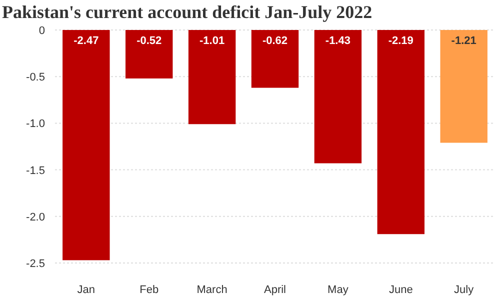  I want to click on y-tick-label: -1.0, so click(35, 124).